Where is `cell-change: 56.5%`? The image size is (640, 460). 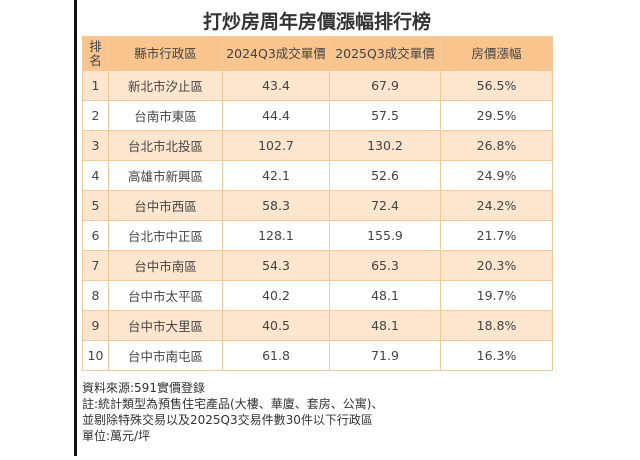 cell-change: 56.5% is located at coordinates (496, 85).